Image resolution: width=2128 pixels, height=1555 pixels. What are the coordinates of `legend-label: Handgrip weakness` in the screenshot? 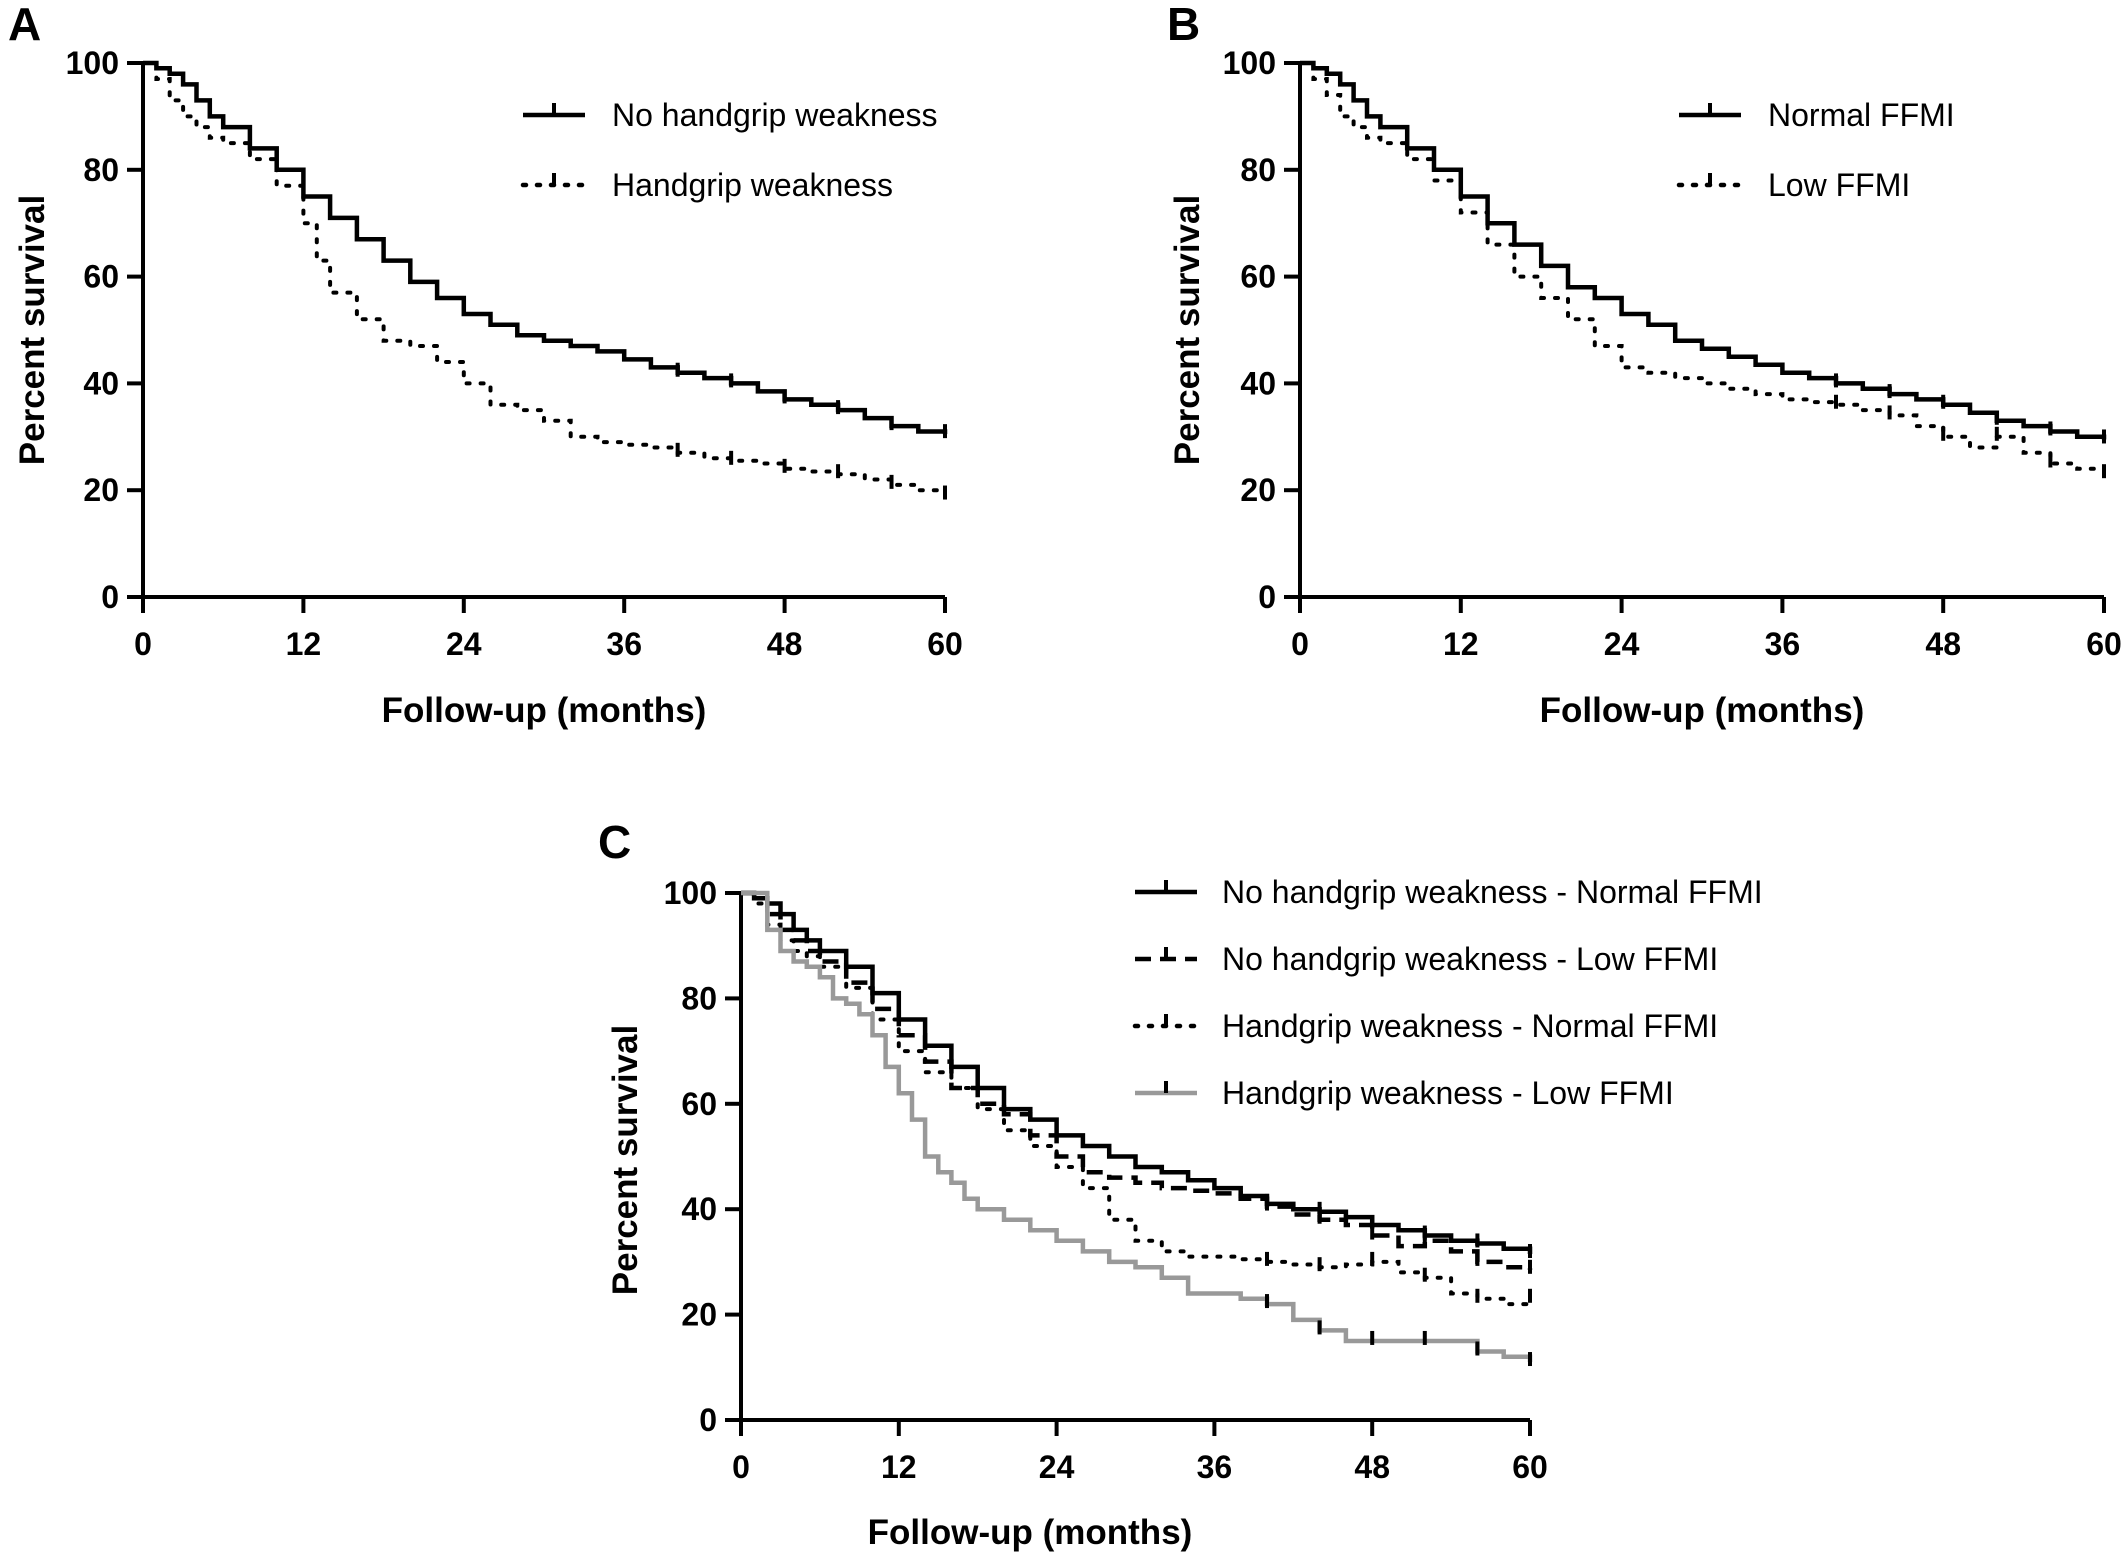 It's located at (752, 185).